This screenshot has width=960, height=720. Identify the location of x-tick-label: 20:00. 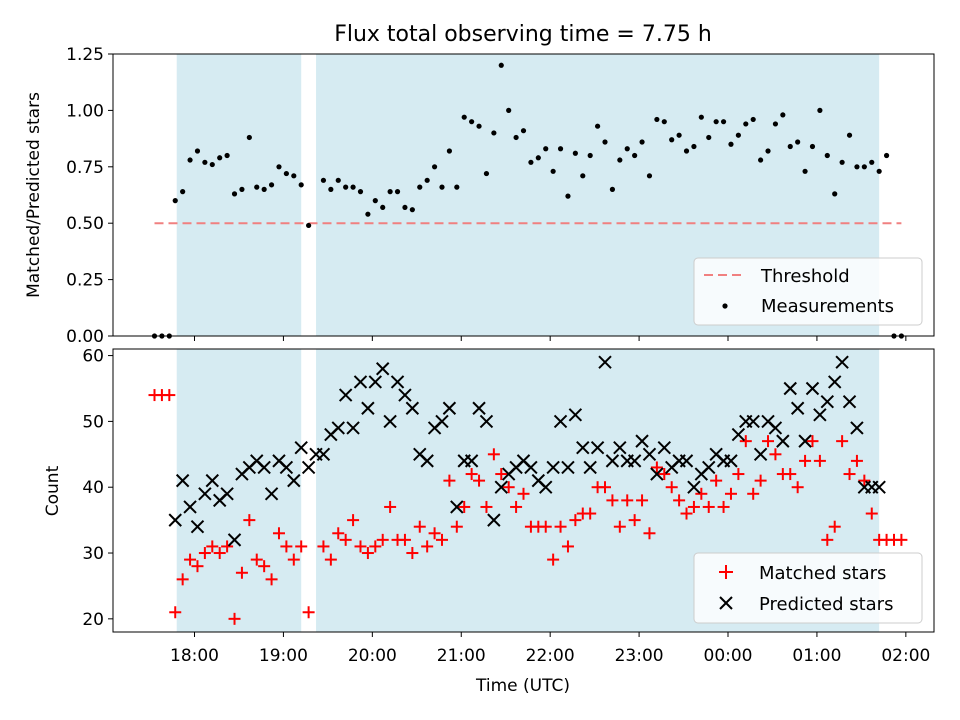
(372, 656).